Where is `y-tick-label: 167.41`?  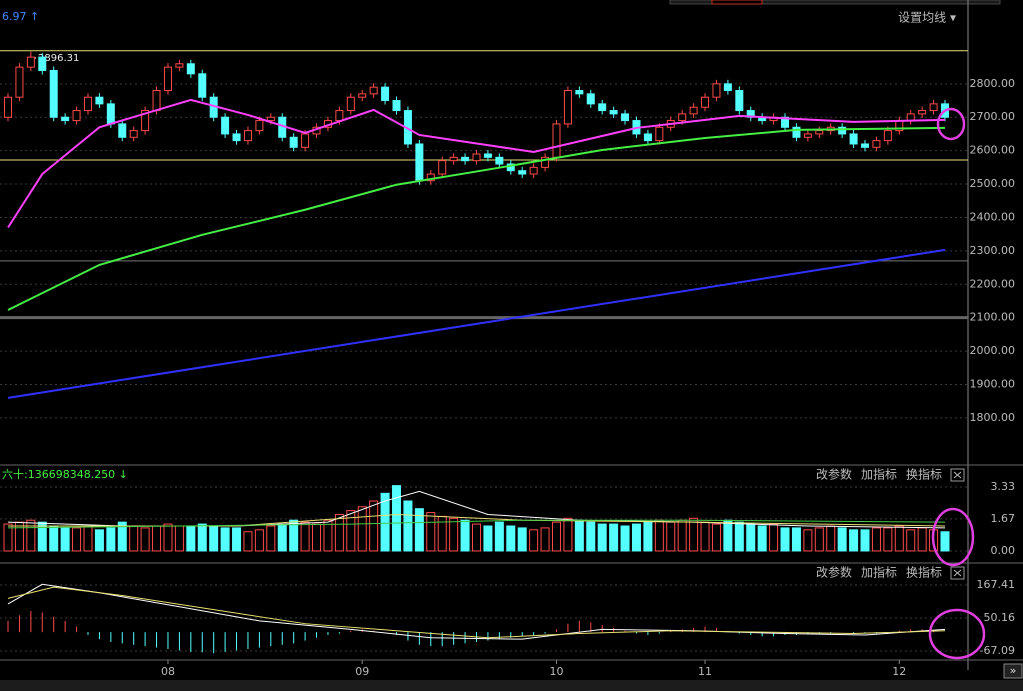 y-tick-label: 167.41 is located at coordinates (996, 584).